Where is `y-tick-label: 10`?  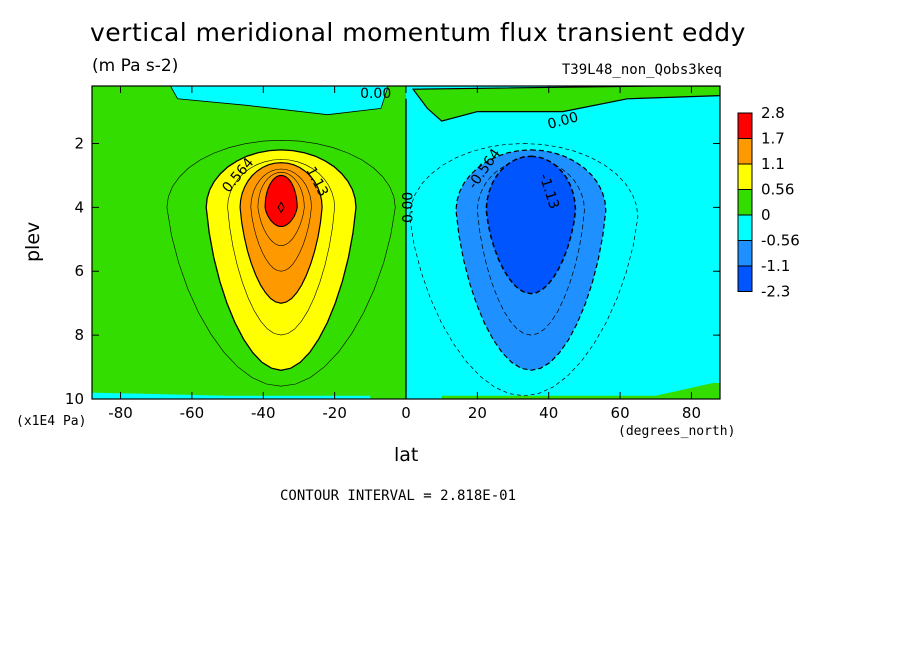
y-tick-label: 10 is located at coordinates (74, 399).